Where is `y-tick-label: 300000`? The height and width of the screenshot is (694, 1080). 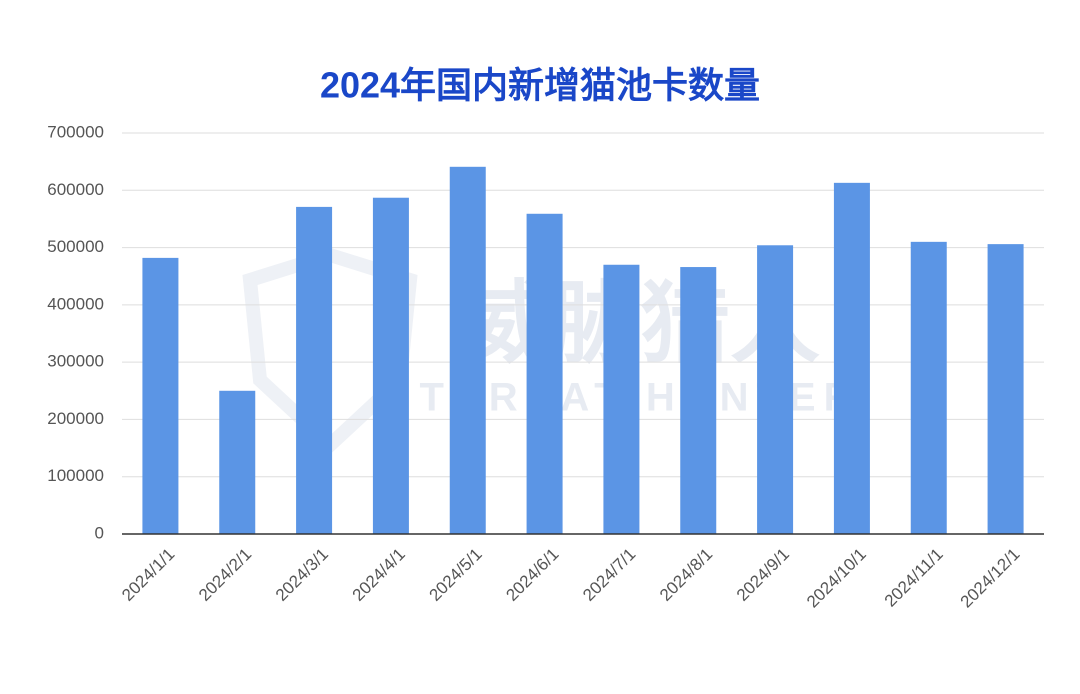 y-tick-label: 300000 is located at coordinates (75, 361).